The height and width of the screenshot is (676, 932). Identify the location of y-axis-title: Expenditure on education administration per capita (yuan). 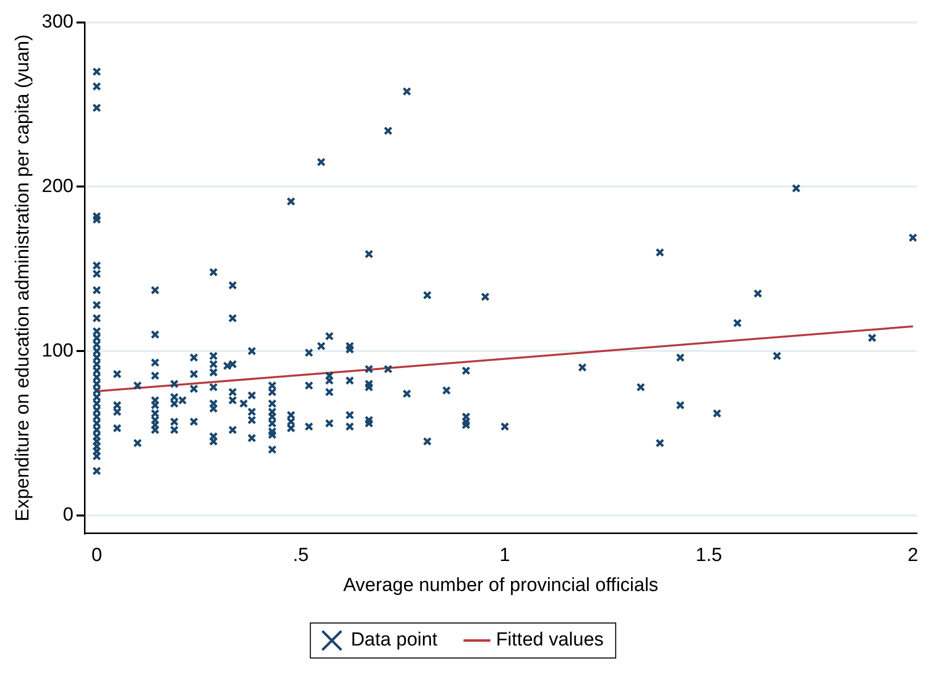
(23, 278).